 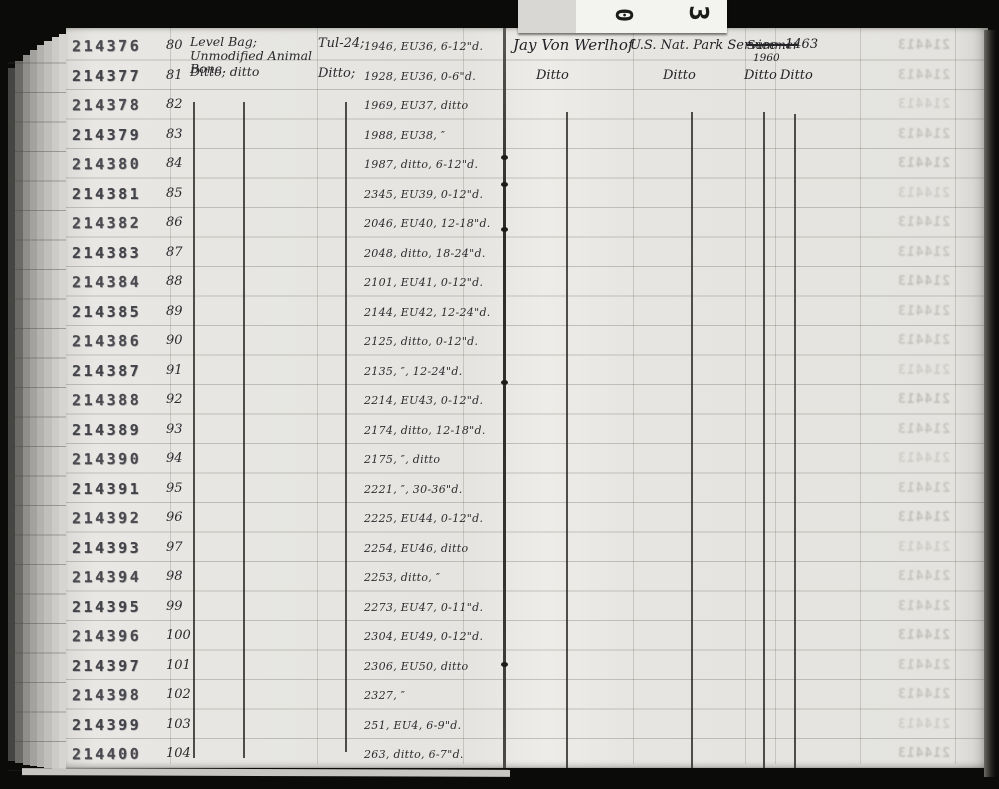 I want to click on page-stack-edges, so click(x=37, y=402).